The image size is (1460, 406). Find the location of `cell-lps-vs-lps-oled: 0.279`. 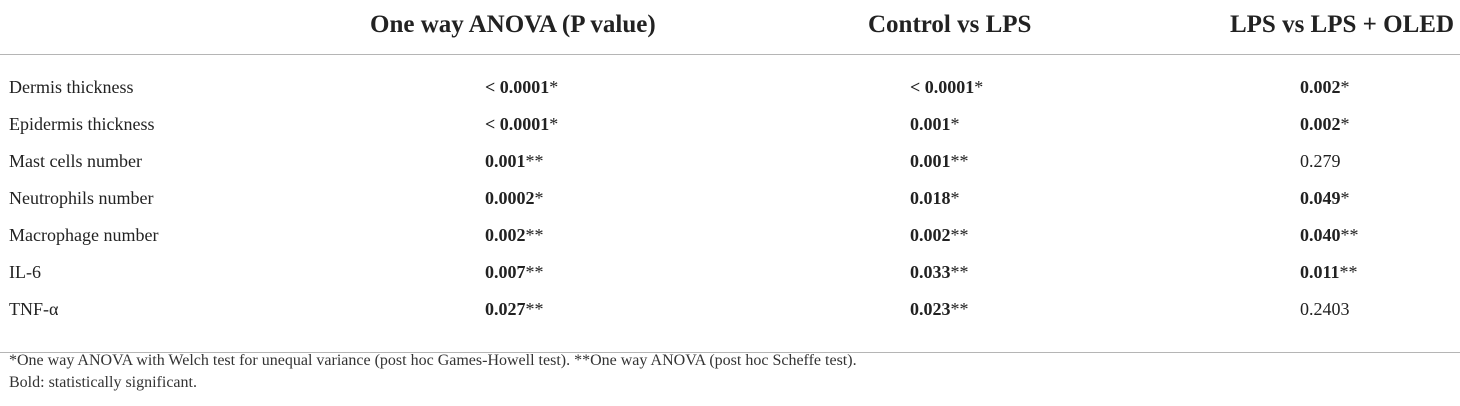

cell-lps-vs-lps-oled: 0.279 is located at coordinates (1290, 161).